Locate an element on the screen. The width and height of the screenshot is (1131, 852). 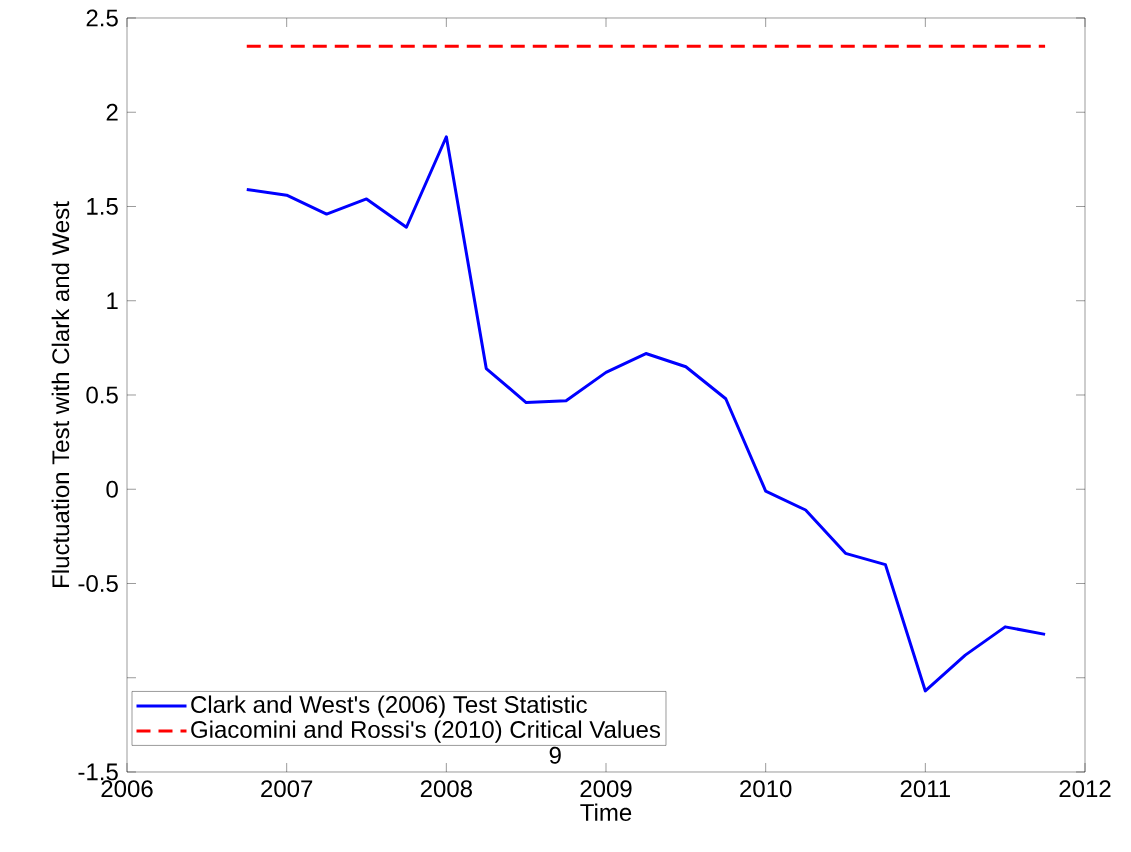
x-tick-label: 2006 is located at coordinates (127, 789).